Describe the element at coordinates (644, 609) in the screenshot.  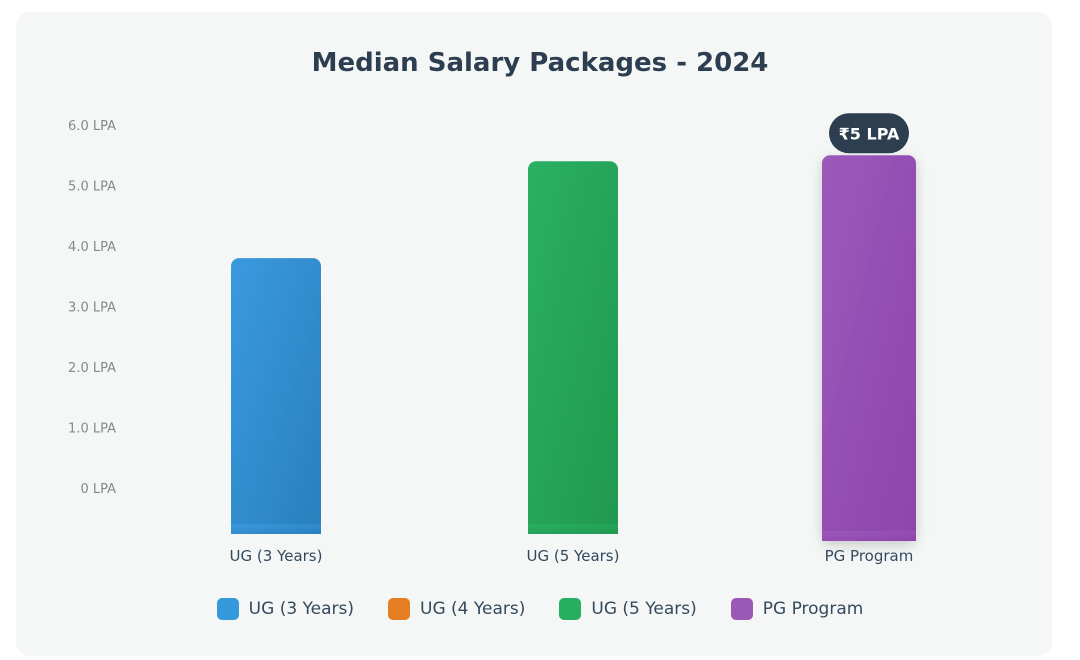
I see `legend-label: UG (5 Years)` at that location.